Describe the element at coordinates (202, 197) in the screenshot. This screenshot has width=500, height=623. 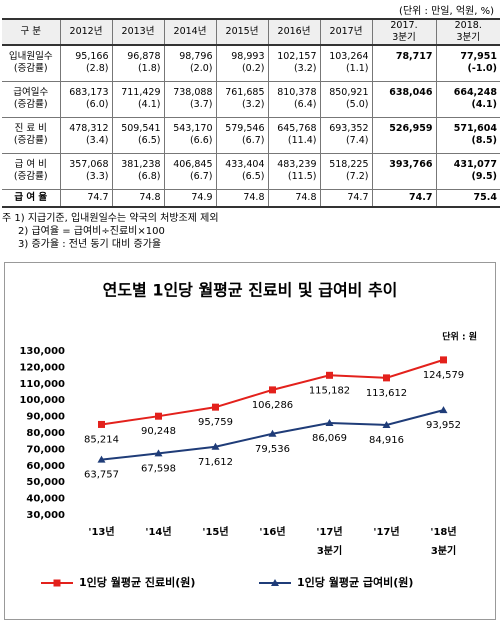
I see `cell-value: 74.9` at that location.